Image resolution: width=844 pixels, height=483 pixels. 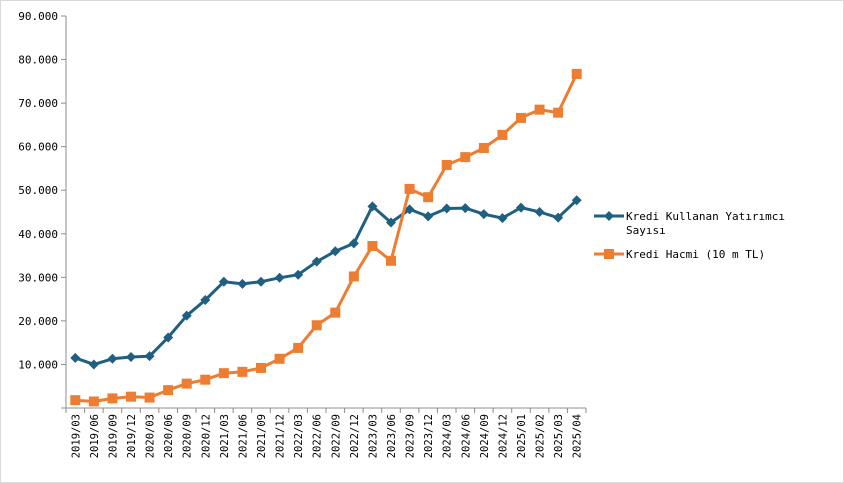 I want to click on x-tick-label: 2019/09, so click(x=113, y=436).